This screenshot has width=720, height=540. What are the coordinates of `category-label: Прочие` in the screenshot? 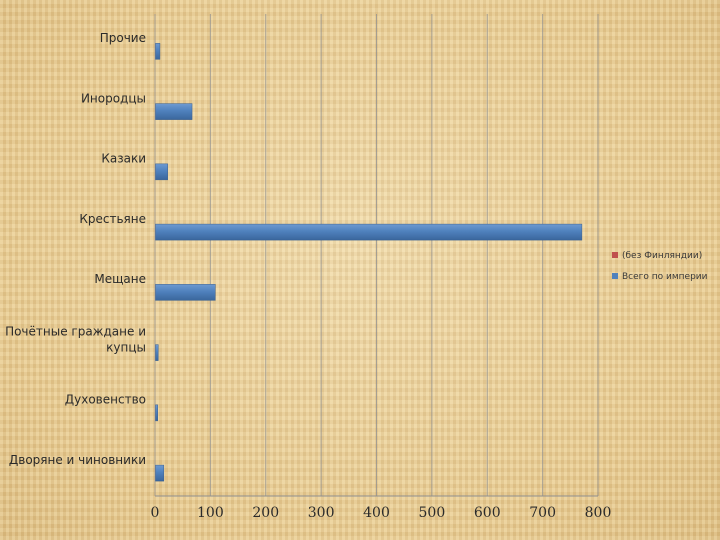 It's located at (123, 38).